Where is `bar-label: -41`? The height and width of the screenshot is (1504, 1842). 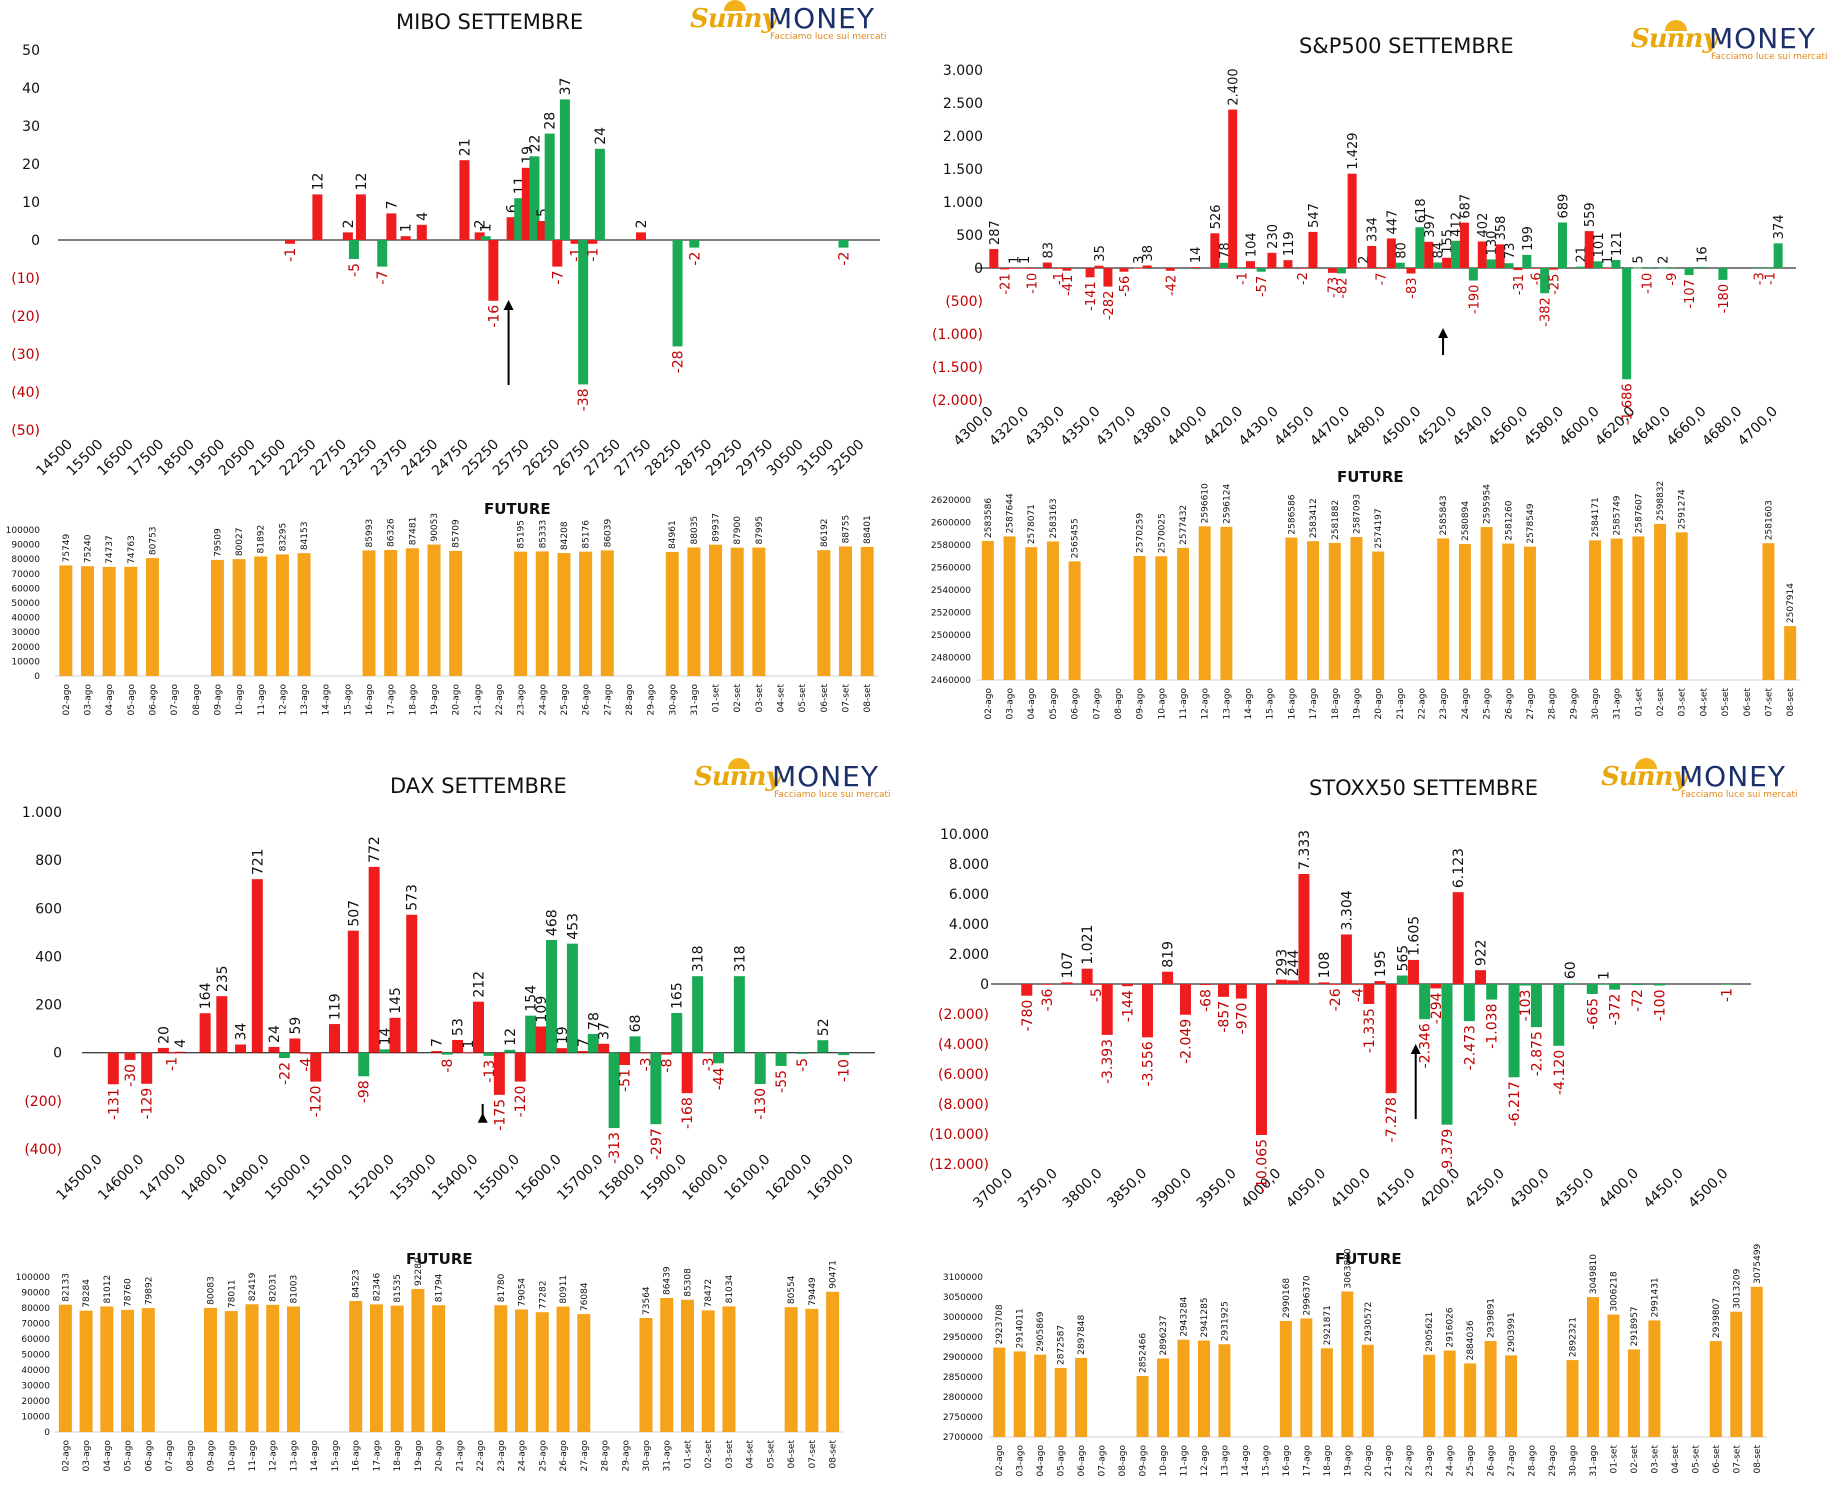
bar-label: -41 is located at coordinates (1068, 285).